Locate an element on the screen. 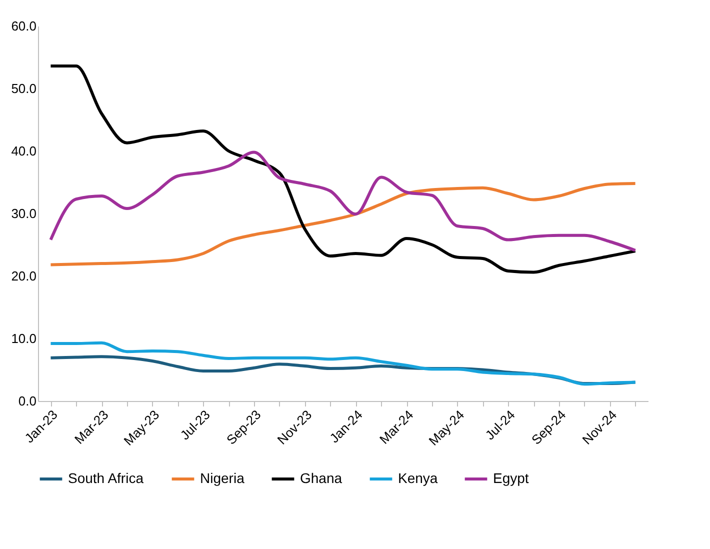 The image size is (710, 549). legend-label: Nigeria is located at coordinates (222, 478).